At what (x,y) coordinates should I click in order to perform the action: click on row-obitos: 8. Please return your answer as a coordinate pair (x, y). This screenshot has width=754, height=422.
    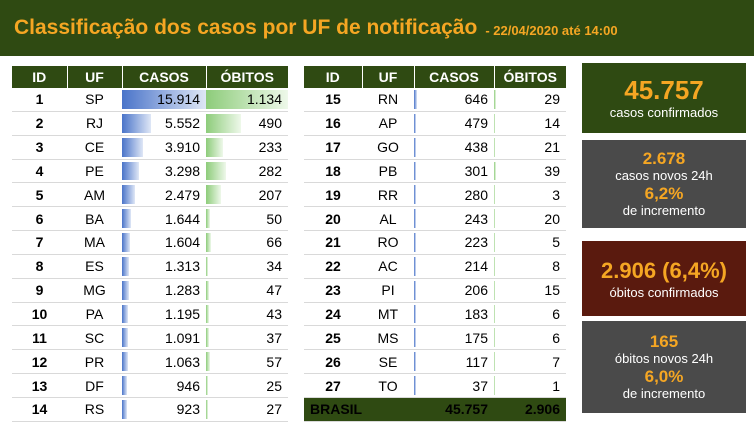
    Looking at the image, I should click on (530, 266).